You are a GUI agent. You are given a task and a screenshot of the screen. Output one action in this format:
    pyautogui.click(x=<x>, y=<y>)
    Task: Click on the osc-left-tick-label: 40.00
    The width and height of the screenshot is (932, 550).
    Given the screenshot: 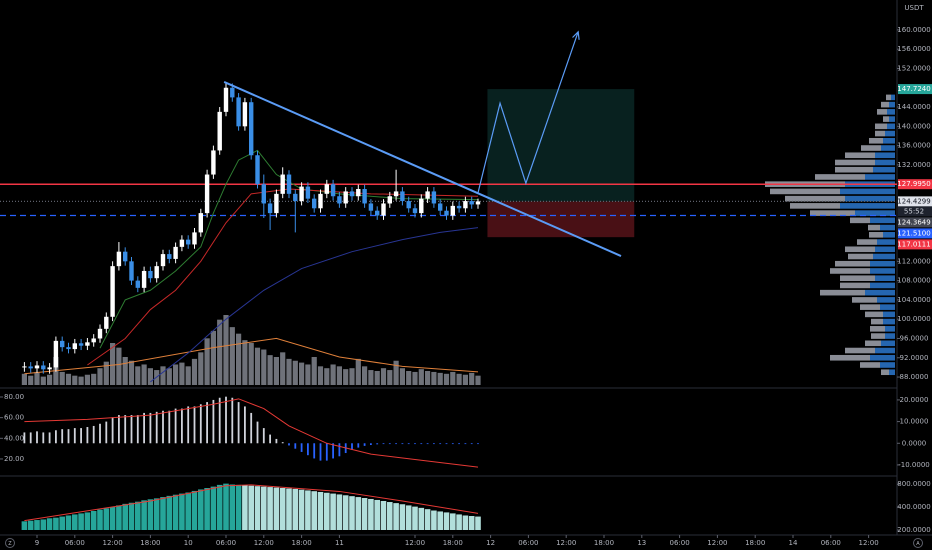 What is the action you would take?
    pyautogui.click(x=14, y=438)
    